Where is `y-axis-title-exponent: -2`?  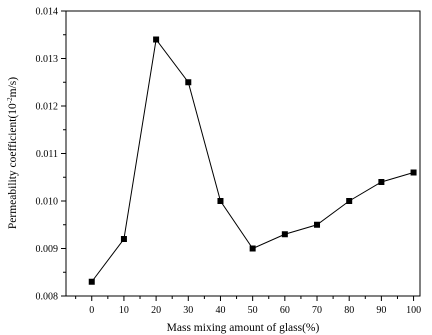 y-axis-title-exponent: -2 is located at coordinates (10, 100).